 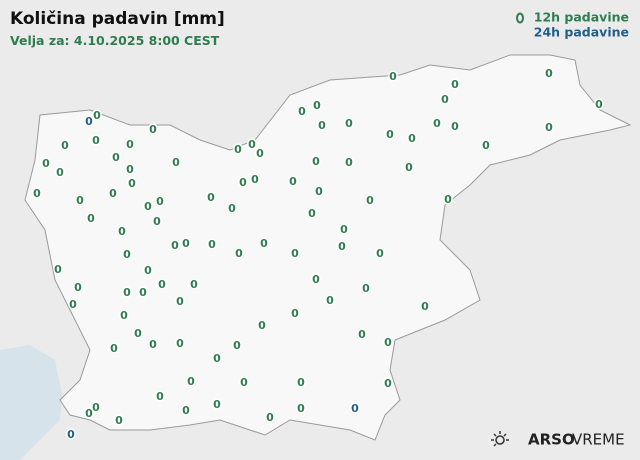 I want to click on brand-name: ARSO, so click(x=551, y=440).